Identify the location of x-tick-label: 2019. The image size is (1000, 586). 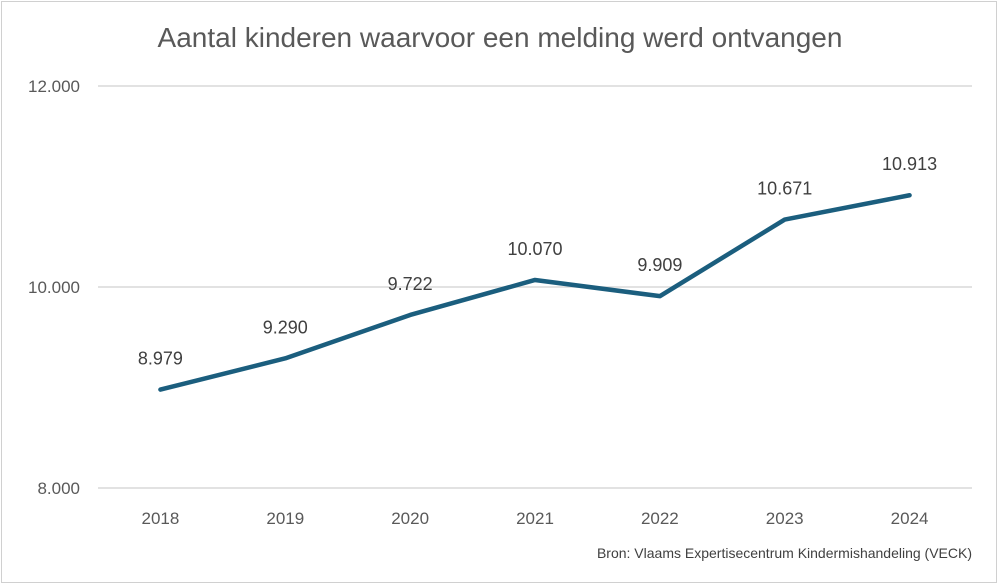
(285, 518).